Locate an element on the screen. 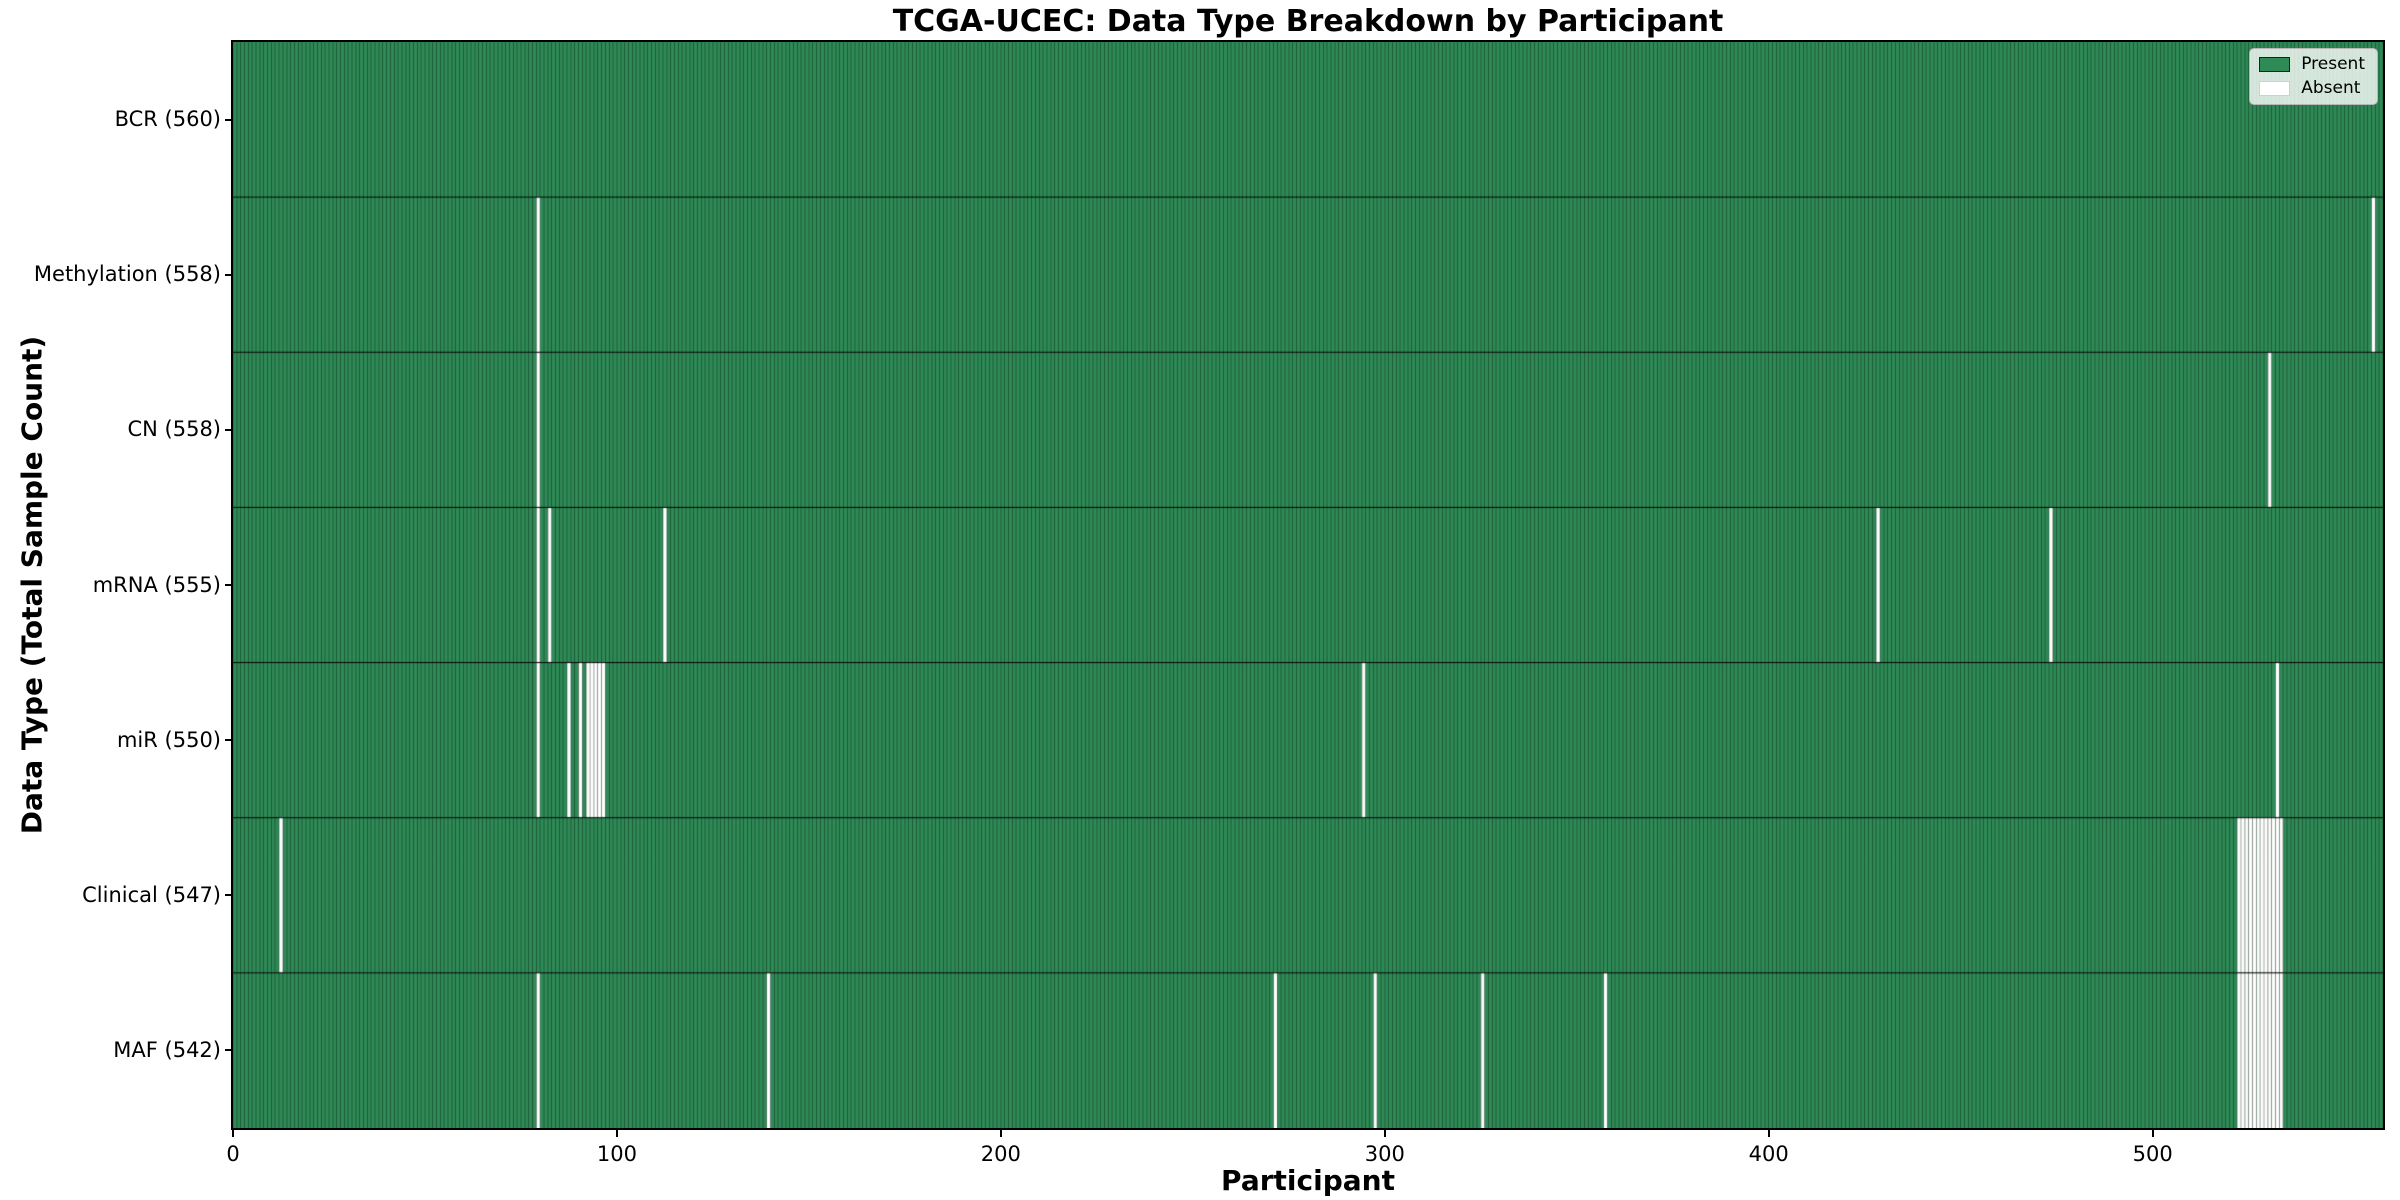 Image resolution: width=2400 pixels, height=1200 pixels. x-tick-label-500: 500 is located at coordinates (2152, 1154).